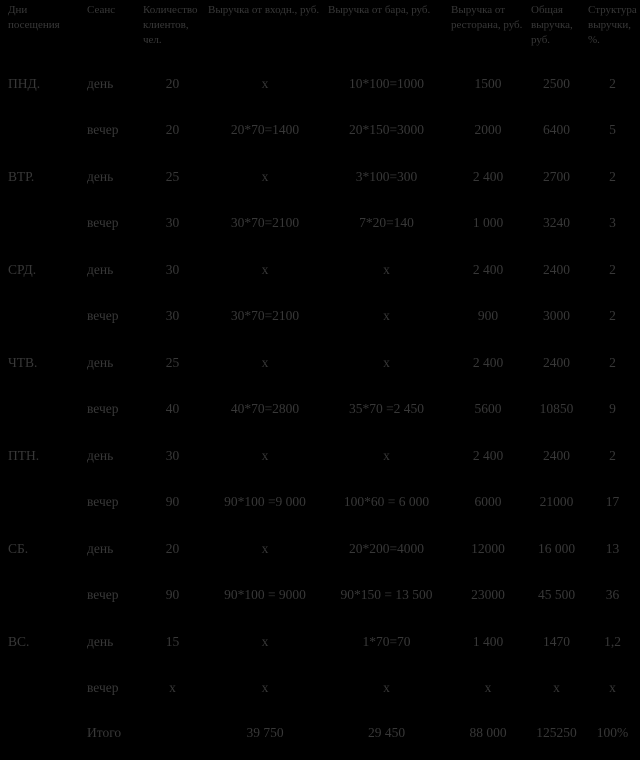 Image resolution: width=640 pixels, height=760 pixels. Describe the element at coordinates (379, 10) in the screenshot. I see `header-cell: Выручка от бара, руб.` at that location.